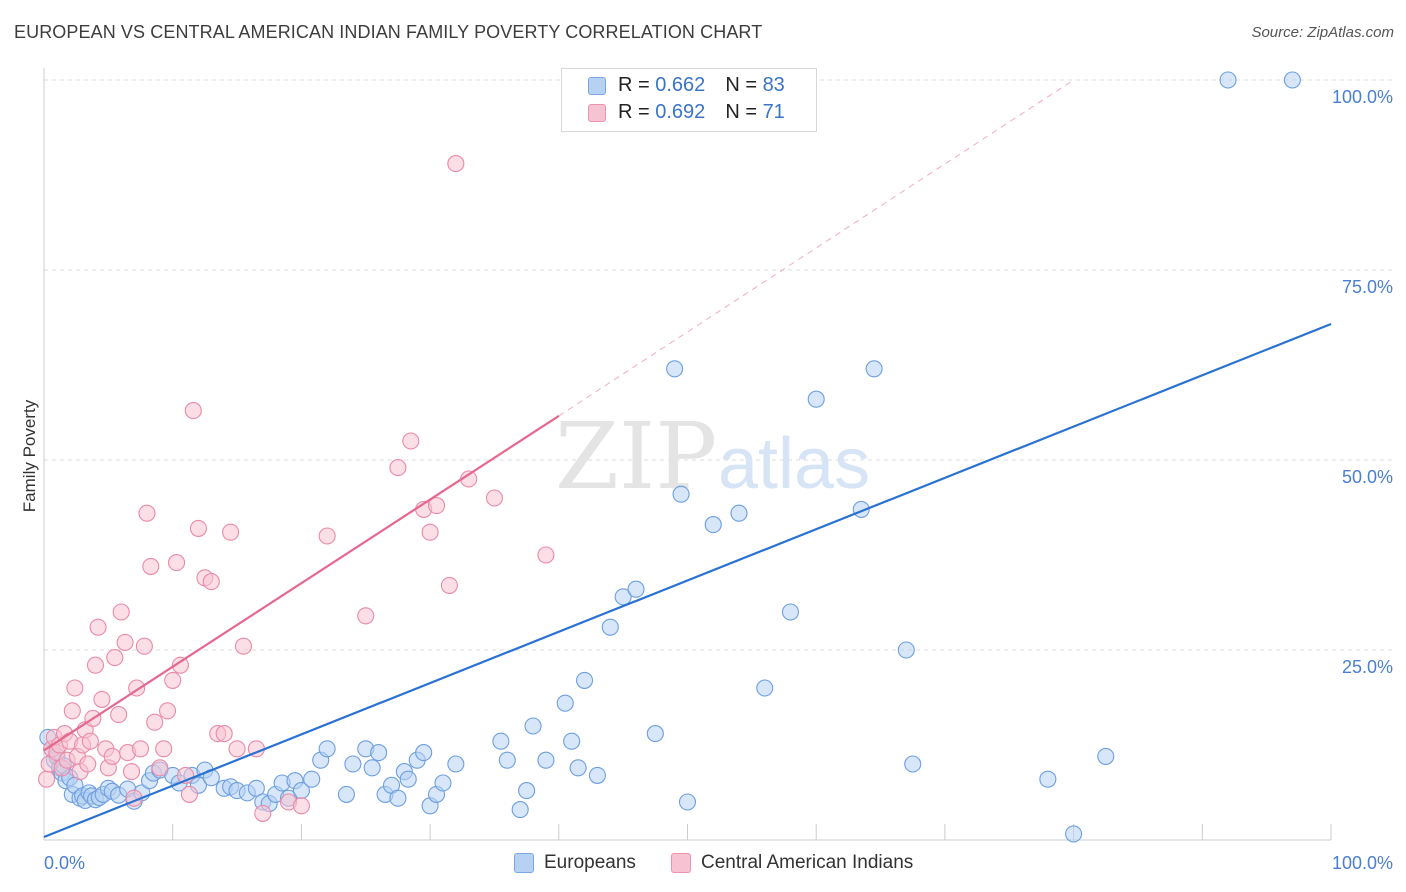  I want to click on n-label: N =, so click(744, 112).